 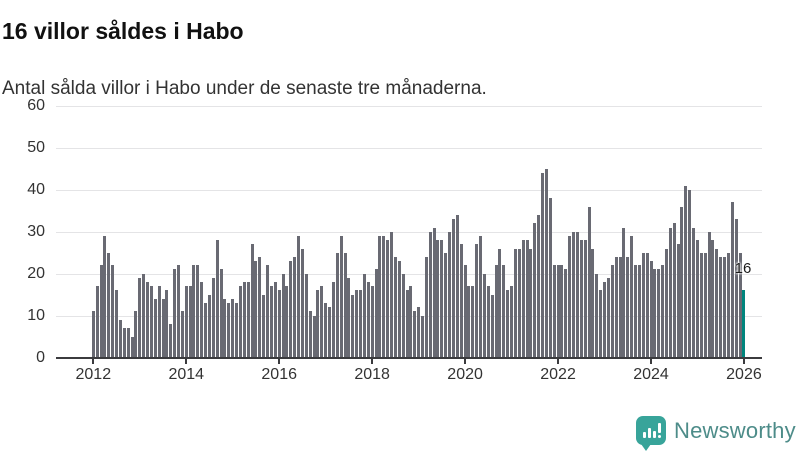 What do you see at coordinates (744, 374) in the screenshot?
I see `x-axis-label: 2026` at bounding box center [744, 374].